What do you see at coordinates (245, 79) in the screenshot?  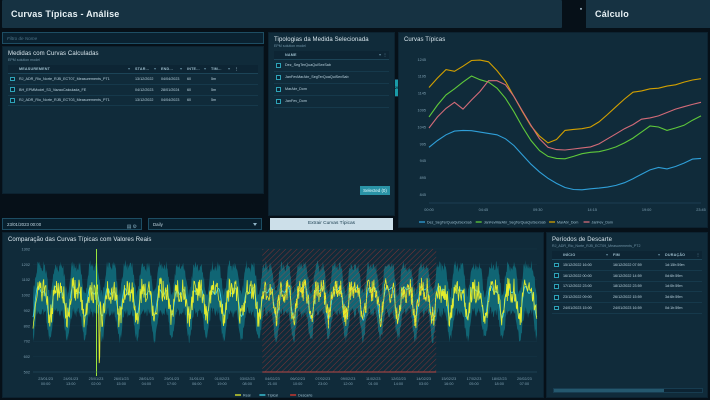 I see `cell-spacer` at bounding box center [245, 79].